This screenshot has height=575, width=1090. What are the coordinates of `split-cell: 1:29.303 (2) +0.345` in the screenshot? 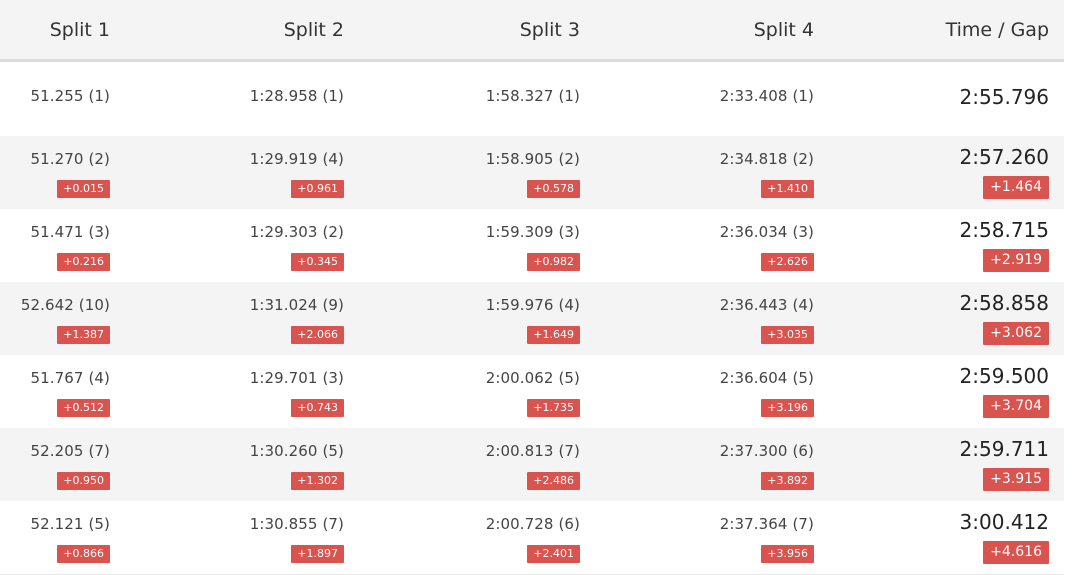 It's located at (264, 245).